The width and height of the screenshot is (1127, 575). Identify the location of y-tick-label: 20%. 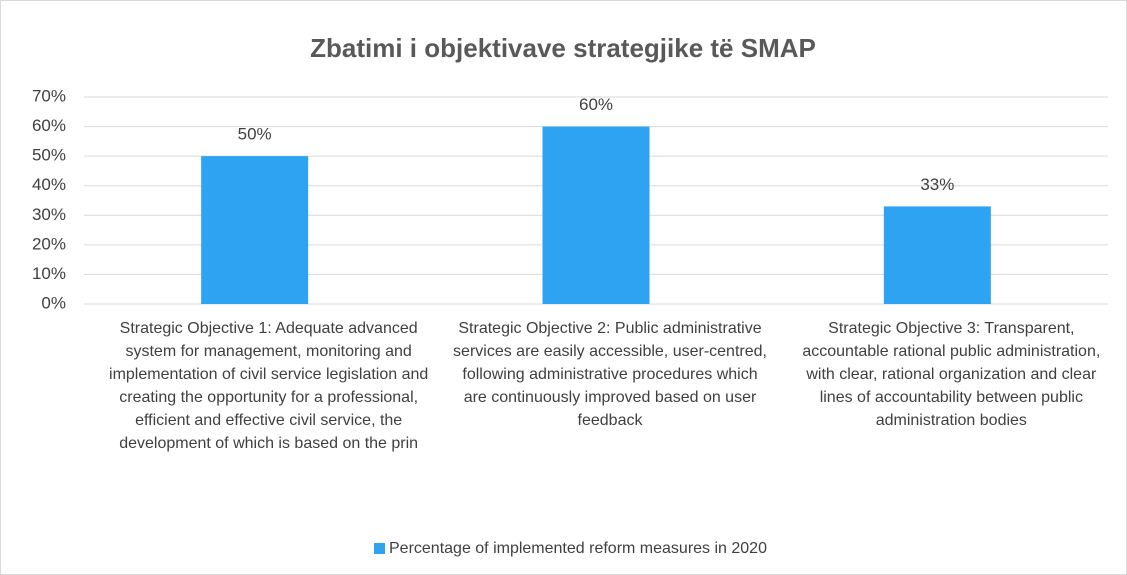
(49, 243).